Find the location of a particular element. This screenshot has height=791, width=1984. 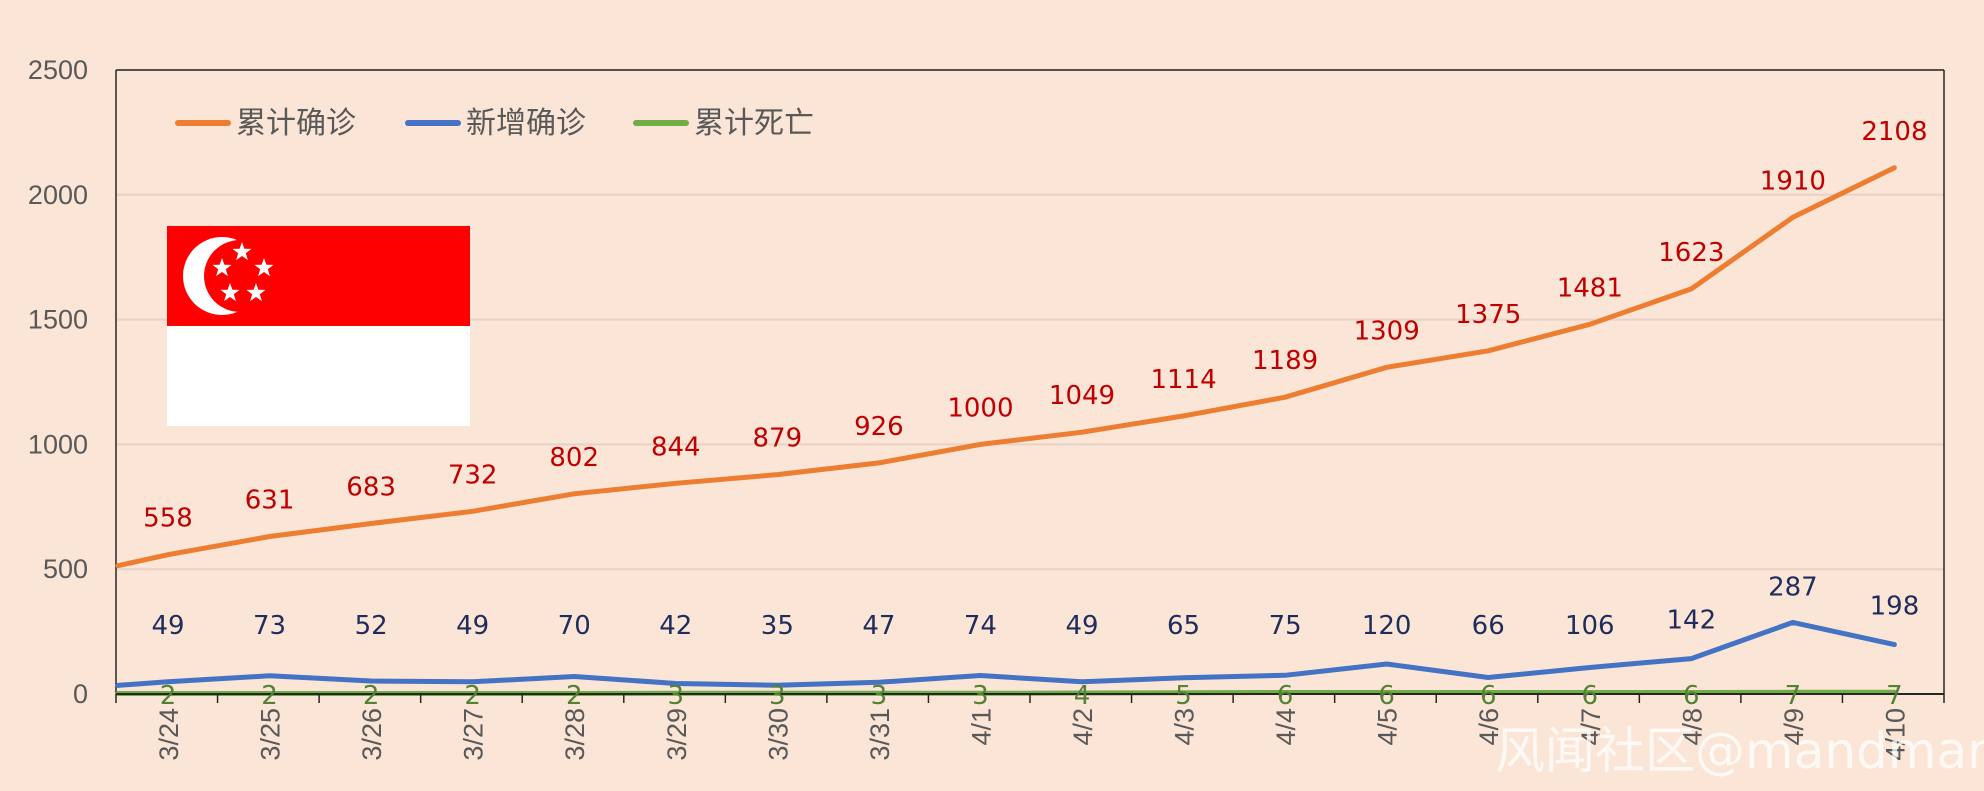

data-label: 287 is located at coordinates (1793, 587).